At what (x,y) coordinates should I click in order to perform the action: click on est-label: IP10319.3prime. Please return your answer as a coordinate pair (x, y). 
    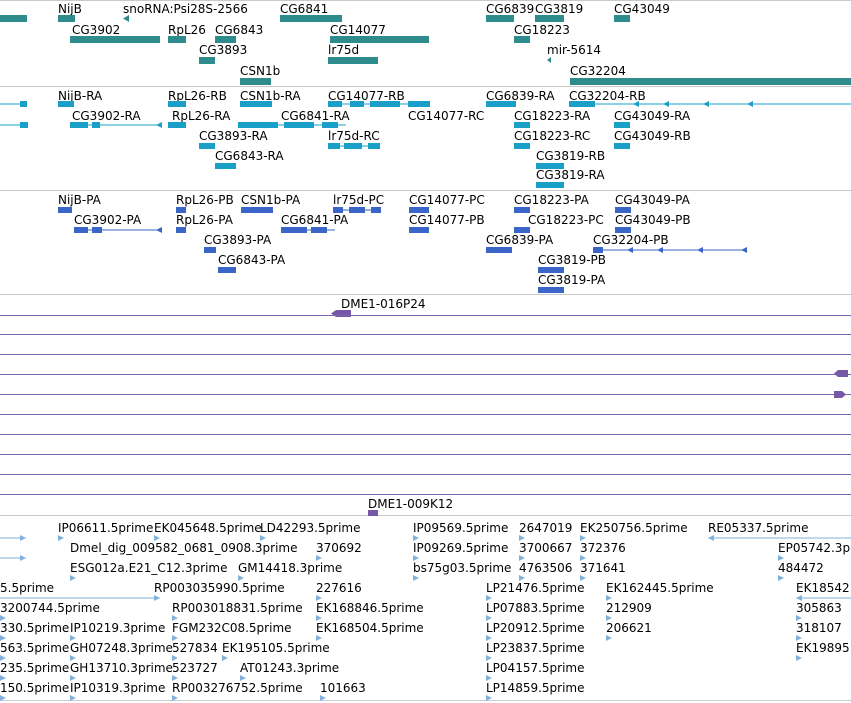
    Looking at the image, I should click on (118, 688).